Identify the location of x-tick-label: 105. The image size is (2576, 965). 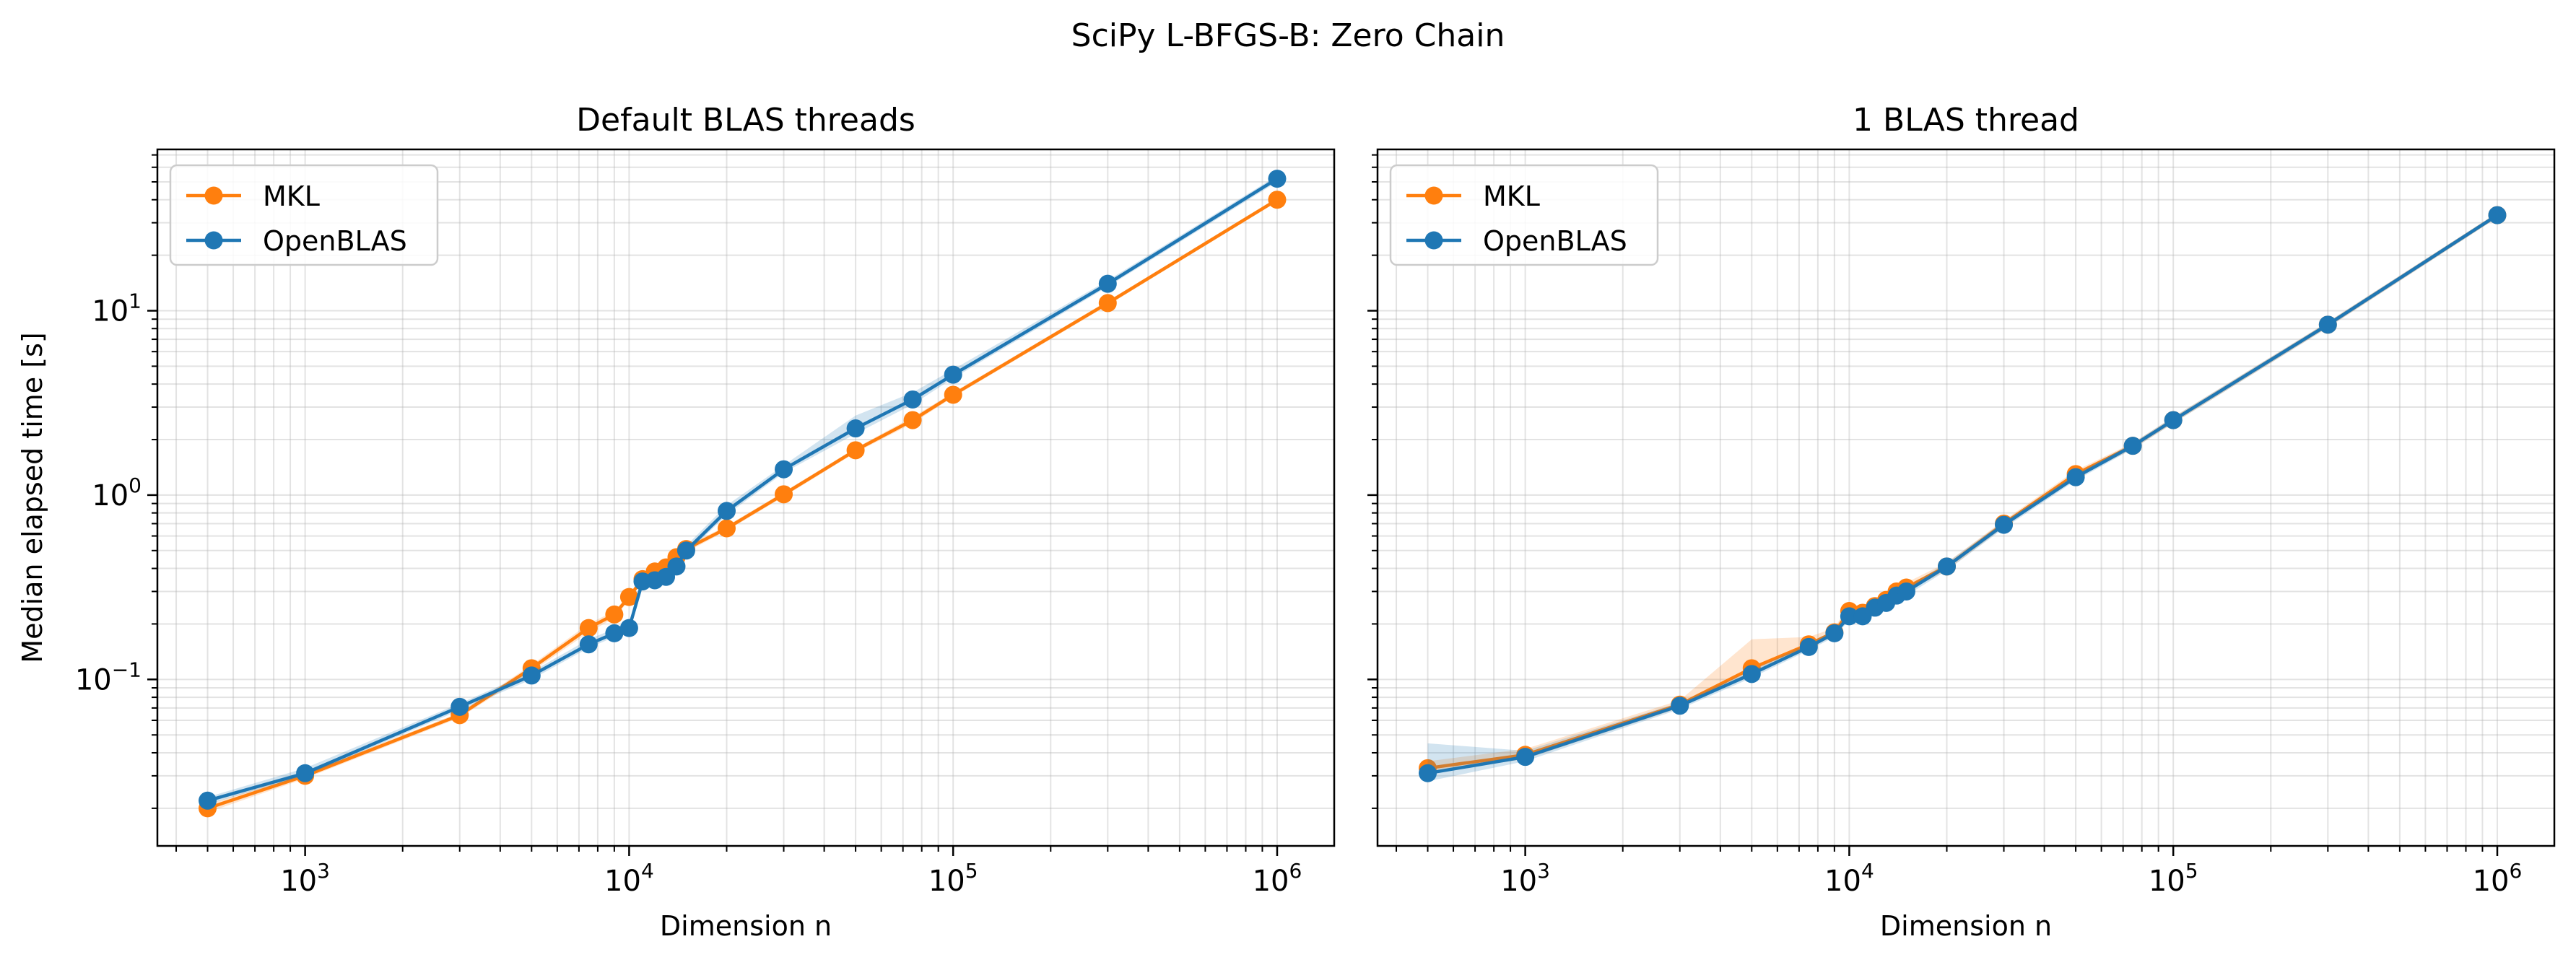
(2173, 878).